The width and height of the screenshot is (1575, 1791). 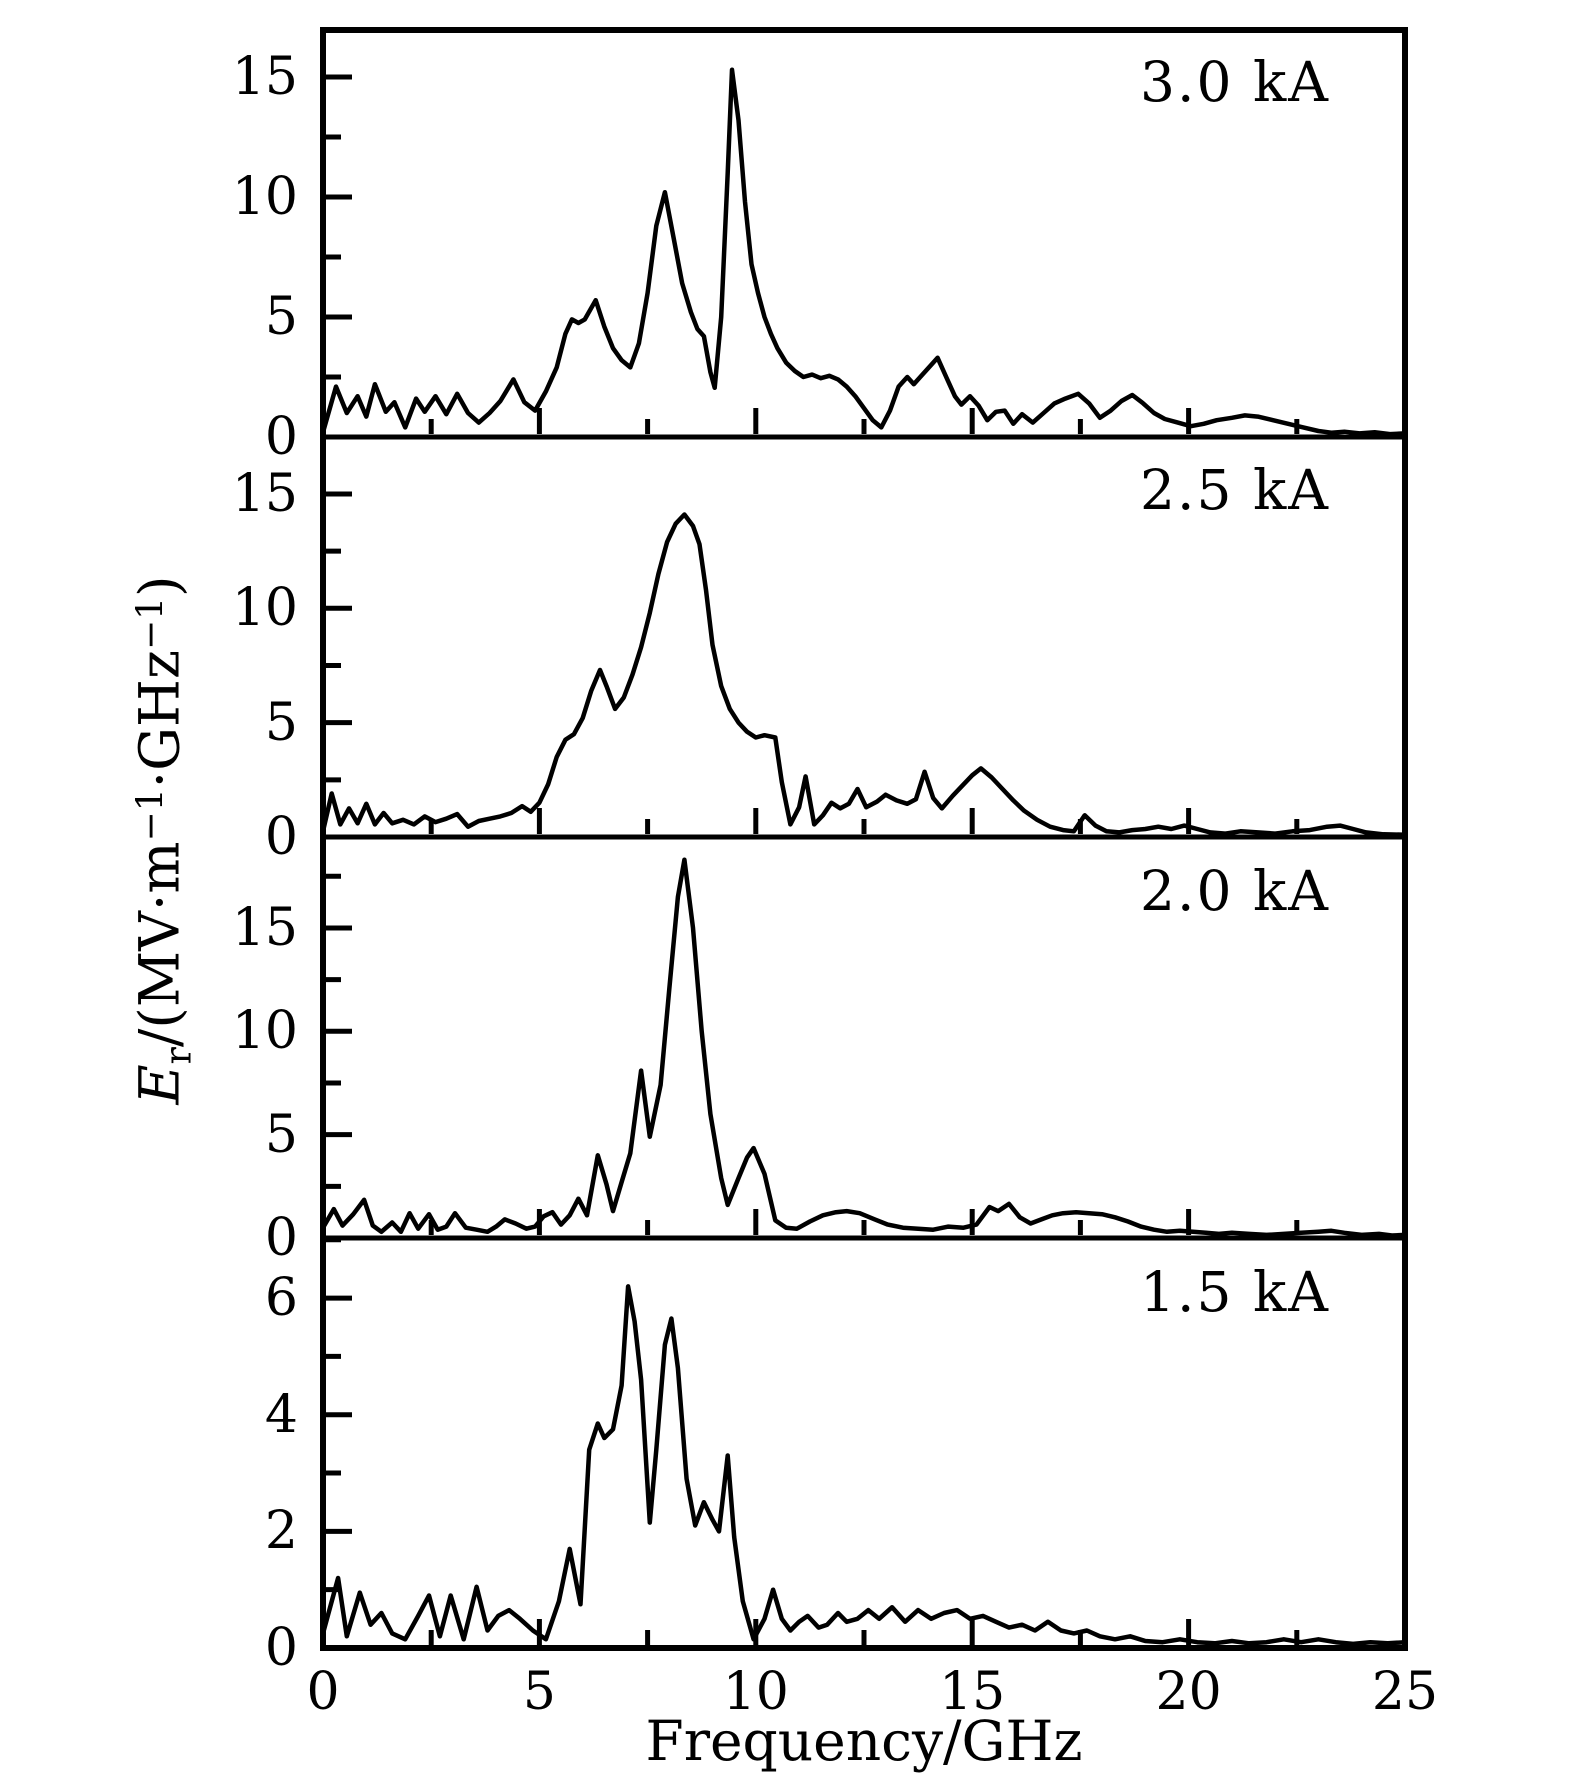 What do you see at coordinates (539, 1692) in the screenshot?
I see `x-tick-label: 5` at bounding box center [539, 1692].